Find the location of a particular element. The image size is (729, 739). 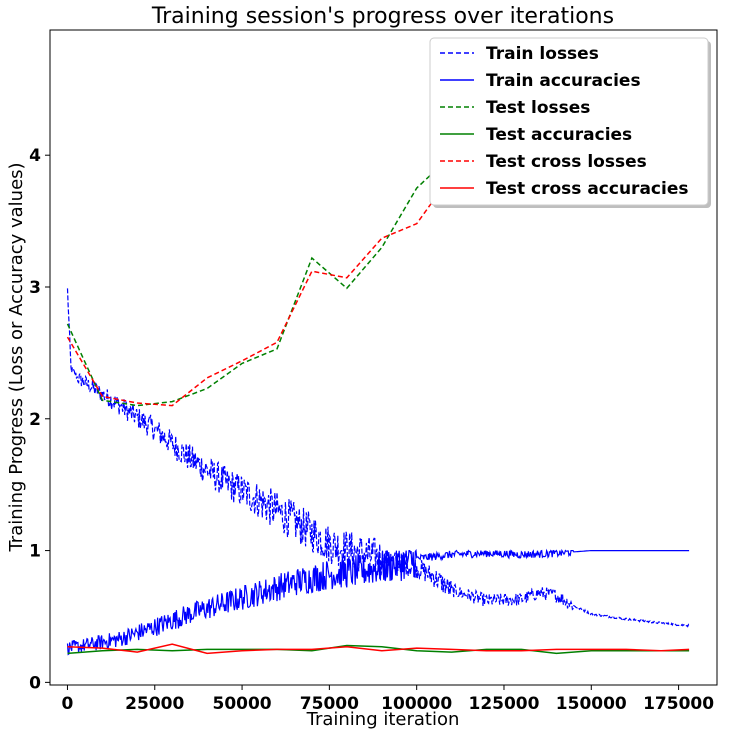

x-tick-label: 25000 is located at coordinates (154, 704).